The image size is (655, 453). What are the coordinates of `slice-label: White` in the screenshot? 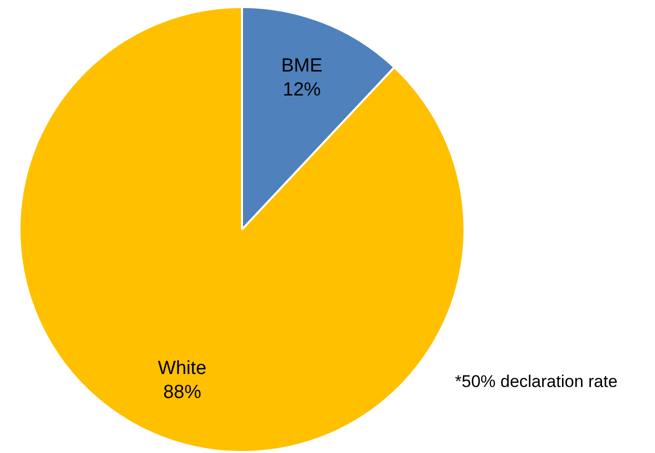 It's located at (182, 368).